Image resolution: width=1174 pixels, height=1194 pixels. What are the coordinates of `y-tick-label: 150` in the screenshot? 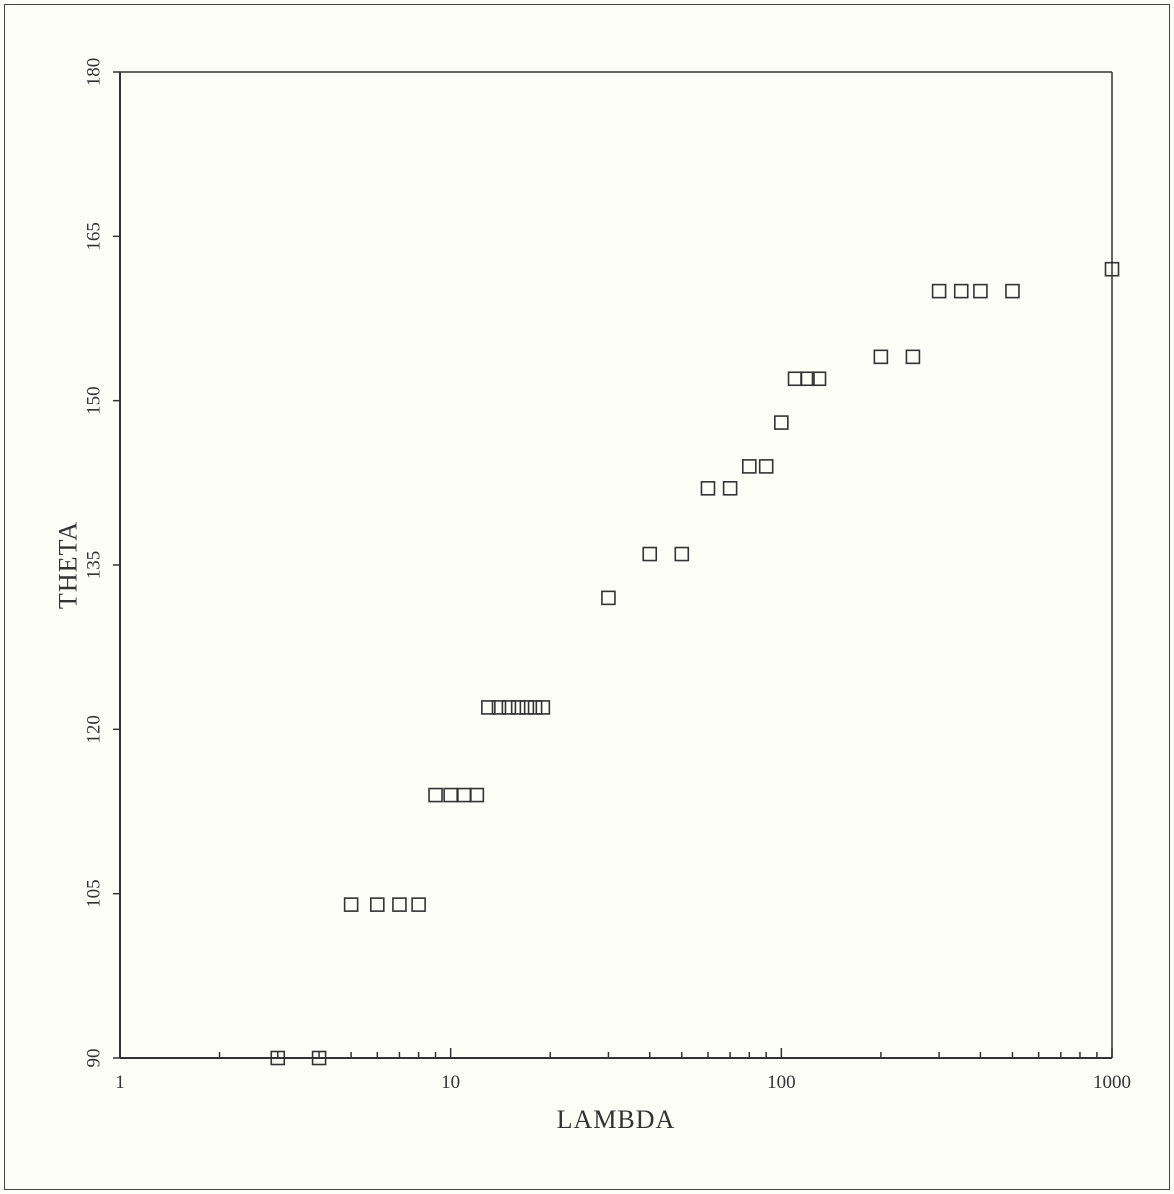 It's located at (94, 400).